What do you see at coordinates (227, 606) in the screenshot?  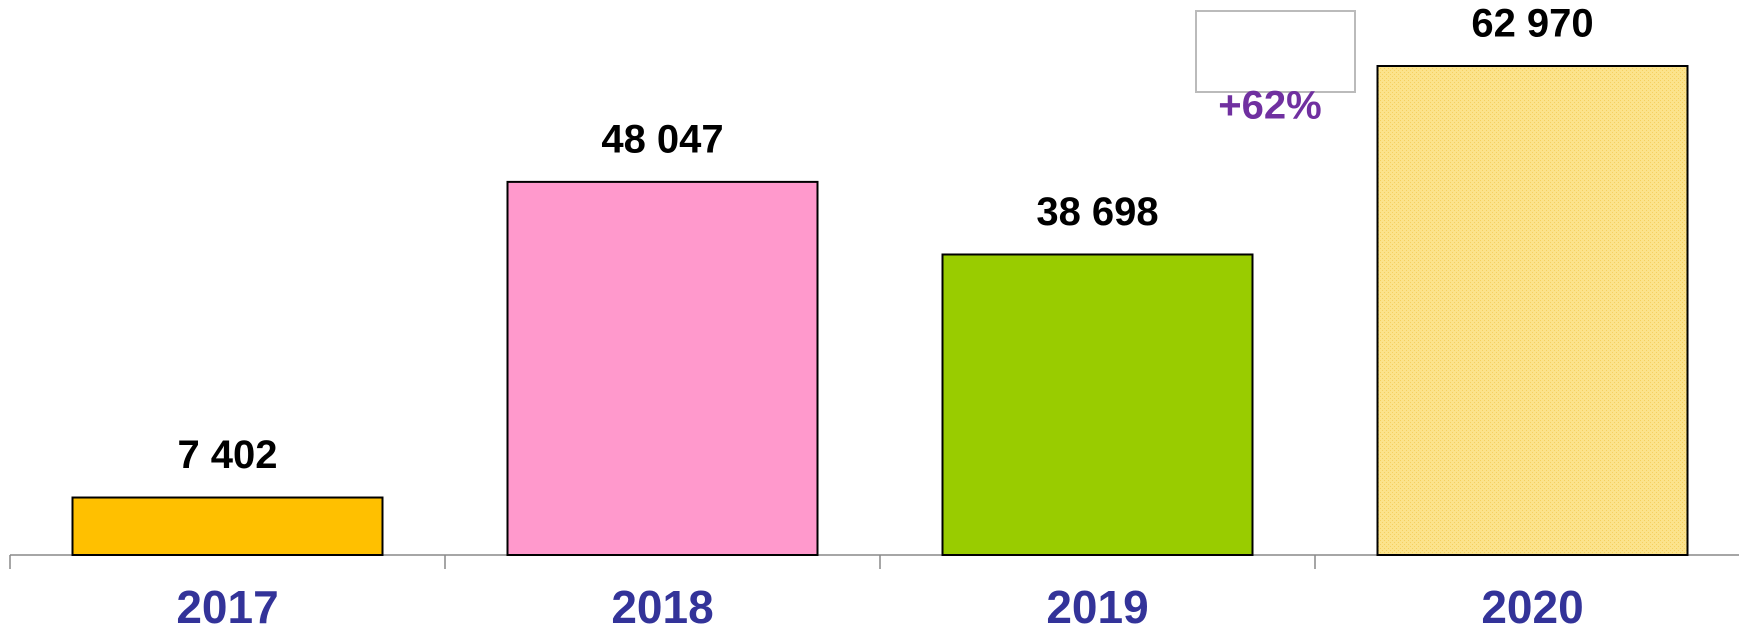 I see `x-tick-label: 2017` at bounding box center [227, 606].